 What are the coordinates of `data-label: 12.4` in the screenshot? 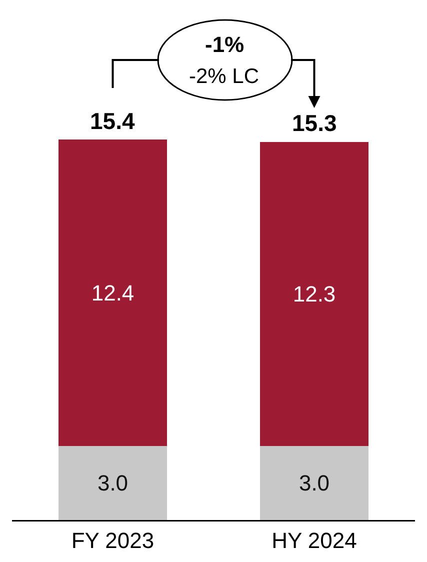 It's located at (112, 293).